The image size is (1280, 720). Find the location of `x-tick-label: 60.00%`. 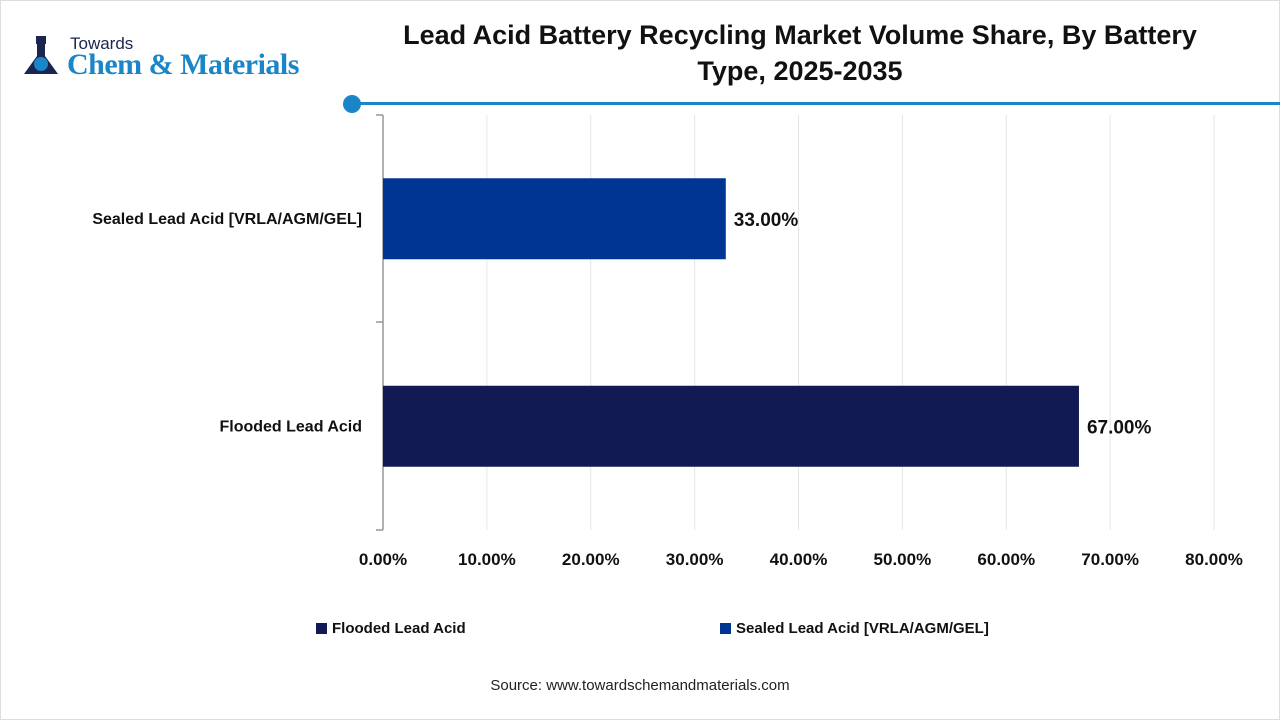

x-tick-label: 60.00% is located at coordinates (1006, 559).